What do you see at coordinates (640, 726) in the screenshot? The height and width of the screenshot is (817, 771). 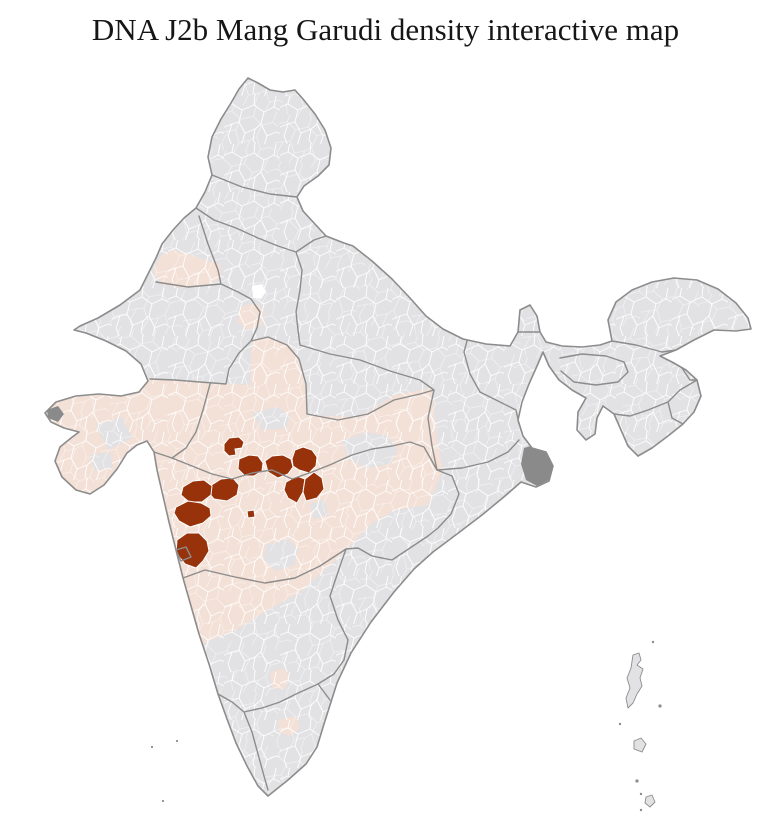 I see `andaman-nicobar-islands` at bounding box center [640, 726].